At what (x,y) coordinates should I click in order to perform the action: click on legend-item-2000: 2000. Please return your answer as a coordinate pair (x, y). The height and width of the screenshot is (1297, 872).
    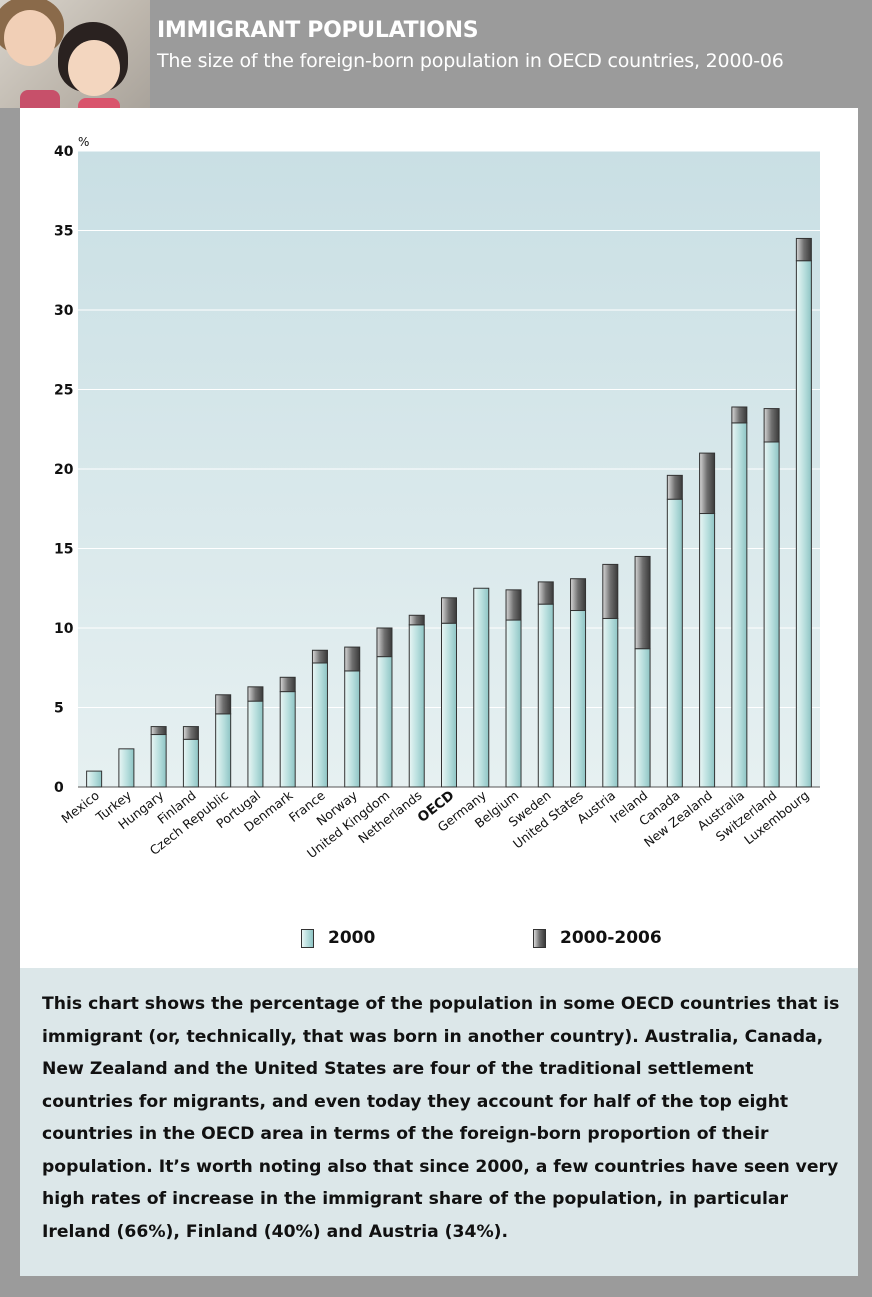
    Looking at the image, I should click on (338, 938).